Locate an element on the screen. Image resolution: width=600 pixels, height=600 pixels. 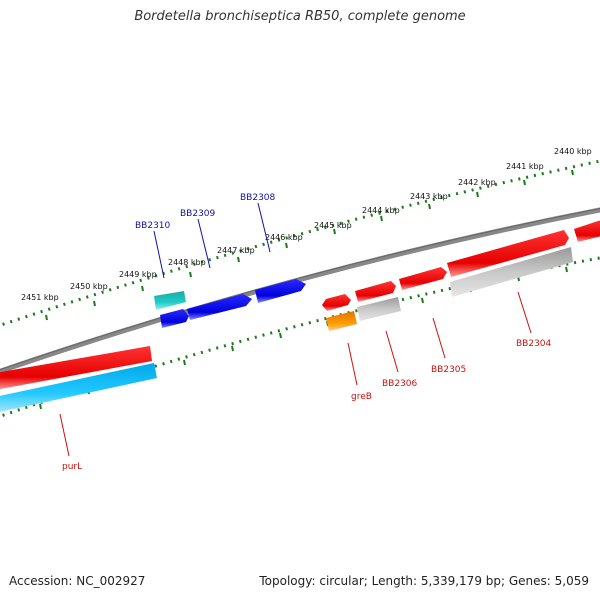
scale-label: 2450 kbp is located at coordinates (89, 286).